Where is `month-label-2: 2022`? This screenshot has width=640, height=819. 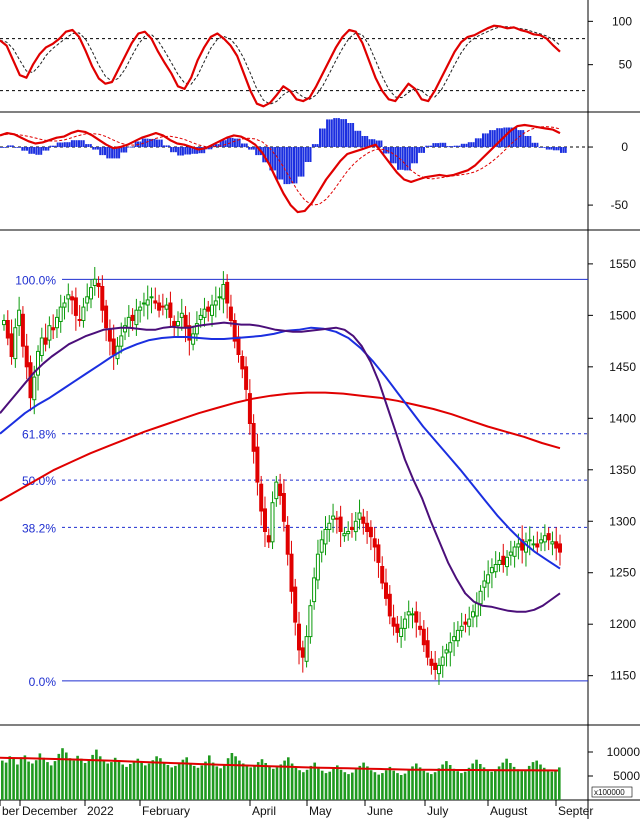
month-label-2: 2022 is located at coordinates (100, 811).